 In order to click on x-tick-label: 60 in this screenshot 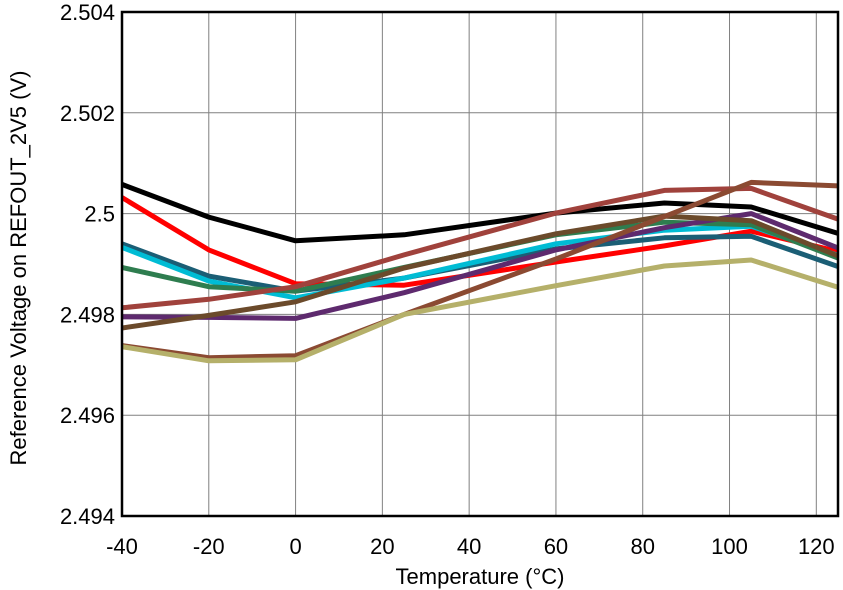, I will do `click(556, 546)`.